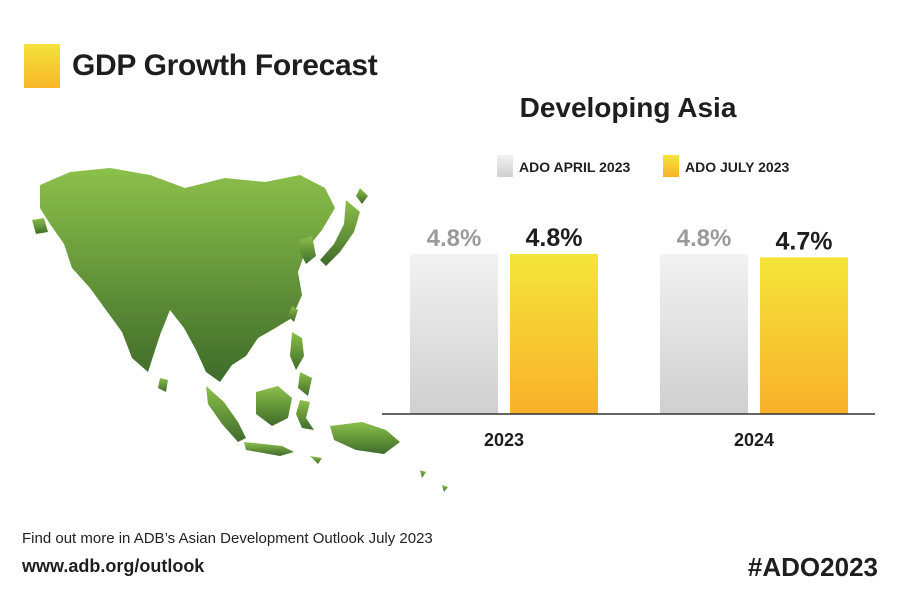  What do you see at coordinates (113, 566) in the screenshot?
I see `footer-link: www.adb.org/outlook` at bounding box center [113, 566].